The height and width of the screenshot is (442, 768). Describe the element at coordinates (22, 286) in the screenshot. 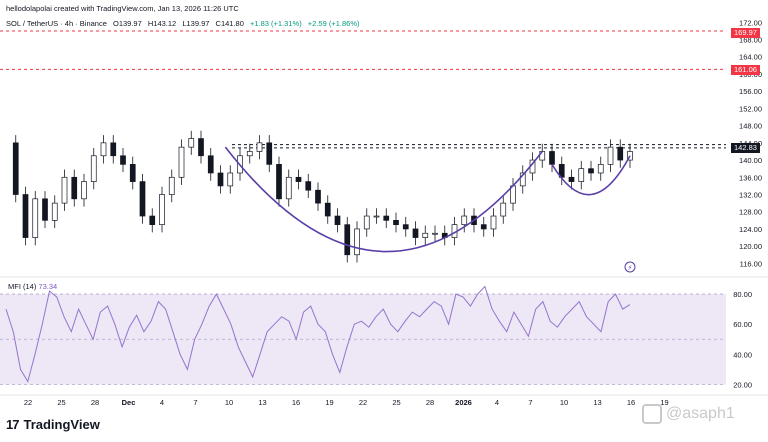

I see `mfi-name: MFI (14)` at that location.